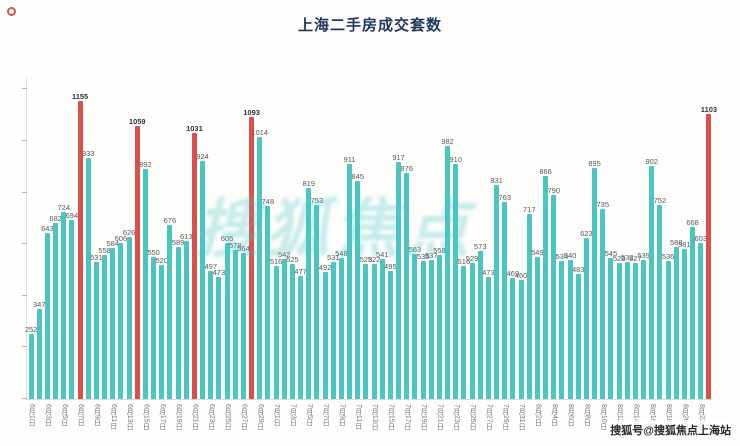 This screenshot has width=740, height=446. I want to click on bar-value-label: 866, so click(545, 171).